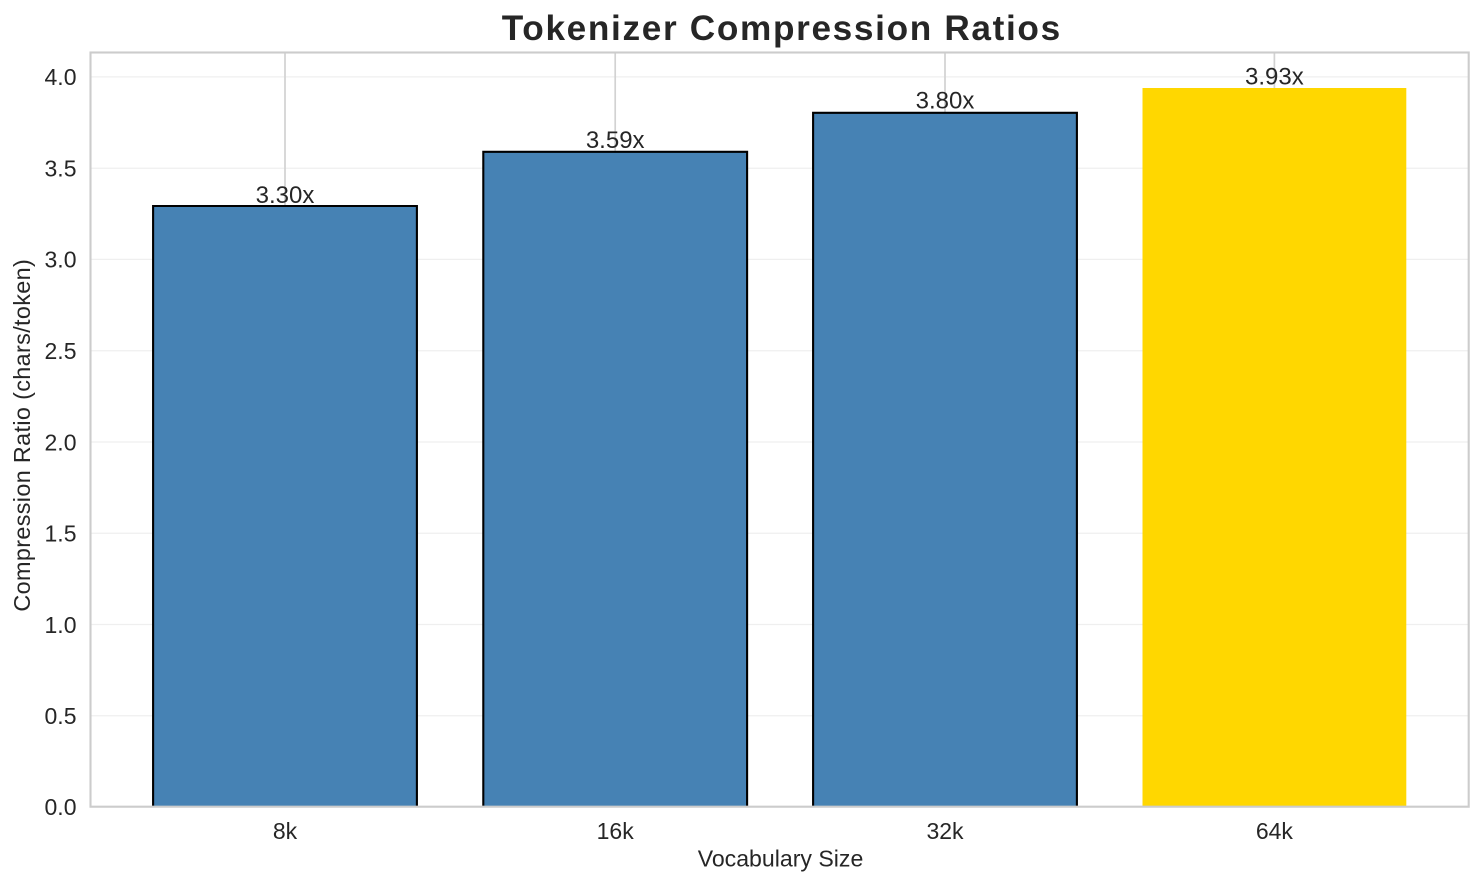 This screenshot has height=890, width=1484. I want to click on svg-text: 8k, so click(285, 831).